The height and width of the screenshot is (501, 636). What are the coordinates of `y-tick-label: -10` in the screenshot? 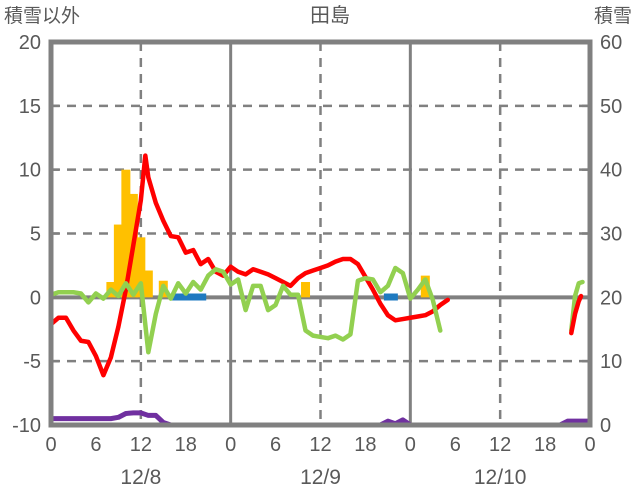 It's located at (26, 426).